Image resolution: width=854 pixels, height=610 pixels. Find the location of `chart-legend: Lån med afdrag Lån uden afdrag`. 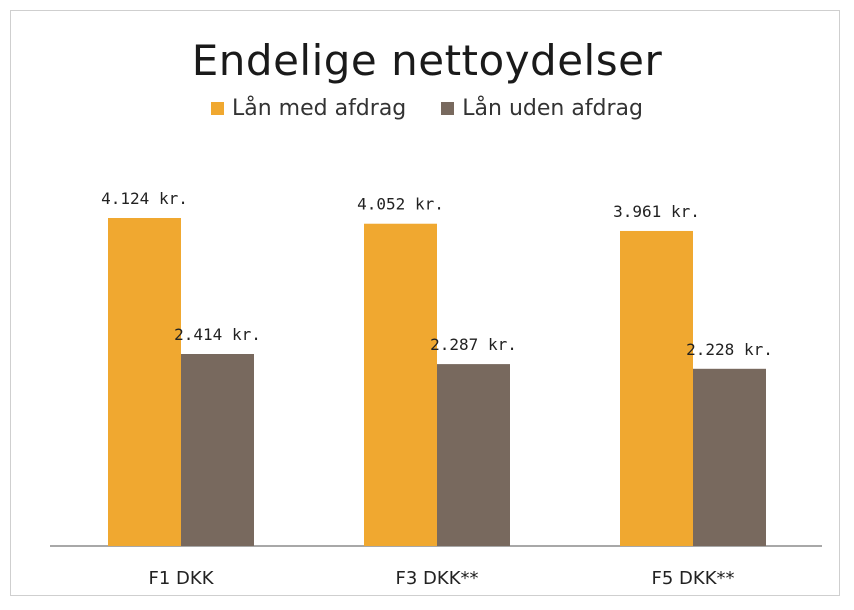

chart-legend: Lån med afdrag Lån uden afdrag is located at coordinates (427, 108).